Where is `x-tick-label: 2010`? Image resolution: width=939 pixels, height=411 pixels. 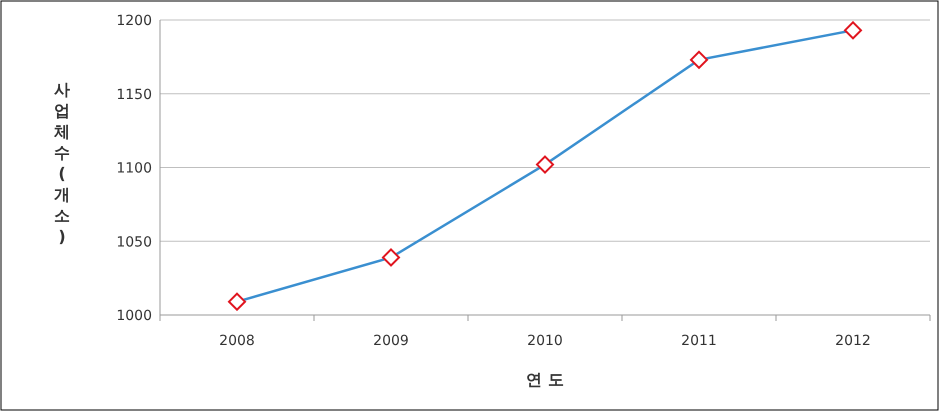 x-tick-label: 2010 is located at coordinates (545, 341).